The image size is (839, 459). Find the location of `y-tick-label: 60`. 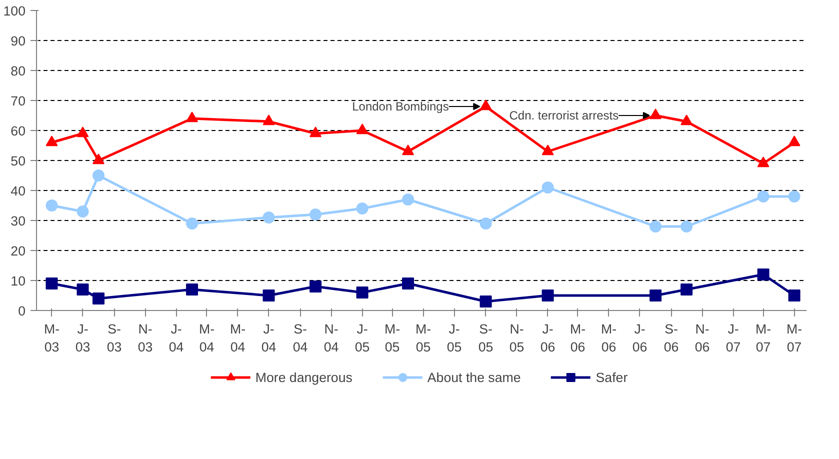

y-tick-label: 60 is located at coordinates (18, 131).